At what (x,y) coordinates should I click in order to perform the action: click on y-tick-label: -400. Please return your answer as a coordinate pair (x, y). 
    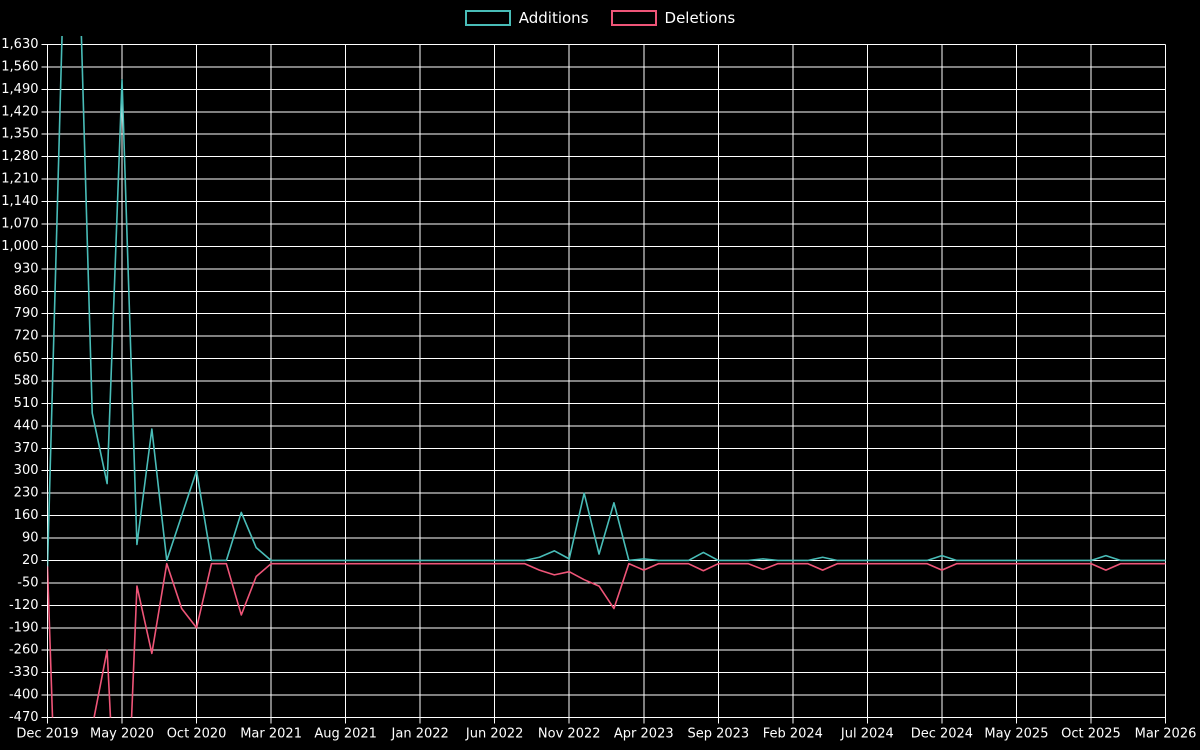
    Looking at the image, I should click on (24, 695).